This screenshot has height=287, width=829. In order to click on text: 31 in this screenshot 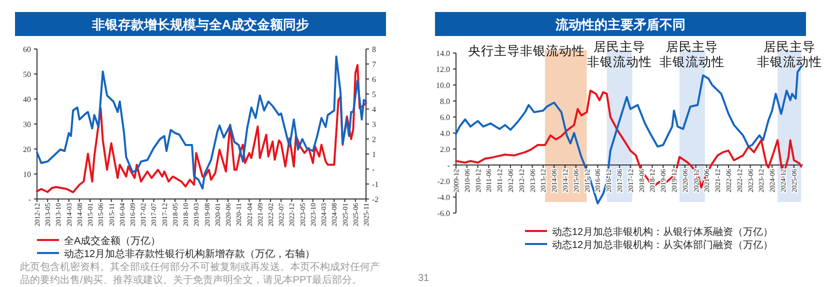, I will do `click(424, 278)`.